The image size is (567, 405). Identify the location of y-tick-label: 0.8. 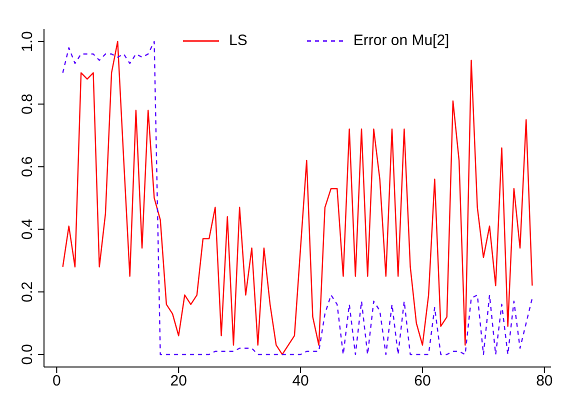
(27, 104).